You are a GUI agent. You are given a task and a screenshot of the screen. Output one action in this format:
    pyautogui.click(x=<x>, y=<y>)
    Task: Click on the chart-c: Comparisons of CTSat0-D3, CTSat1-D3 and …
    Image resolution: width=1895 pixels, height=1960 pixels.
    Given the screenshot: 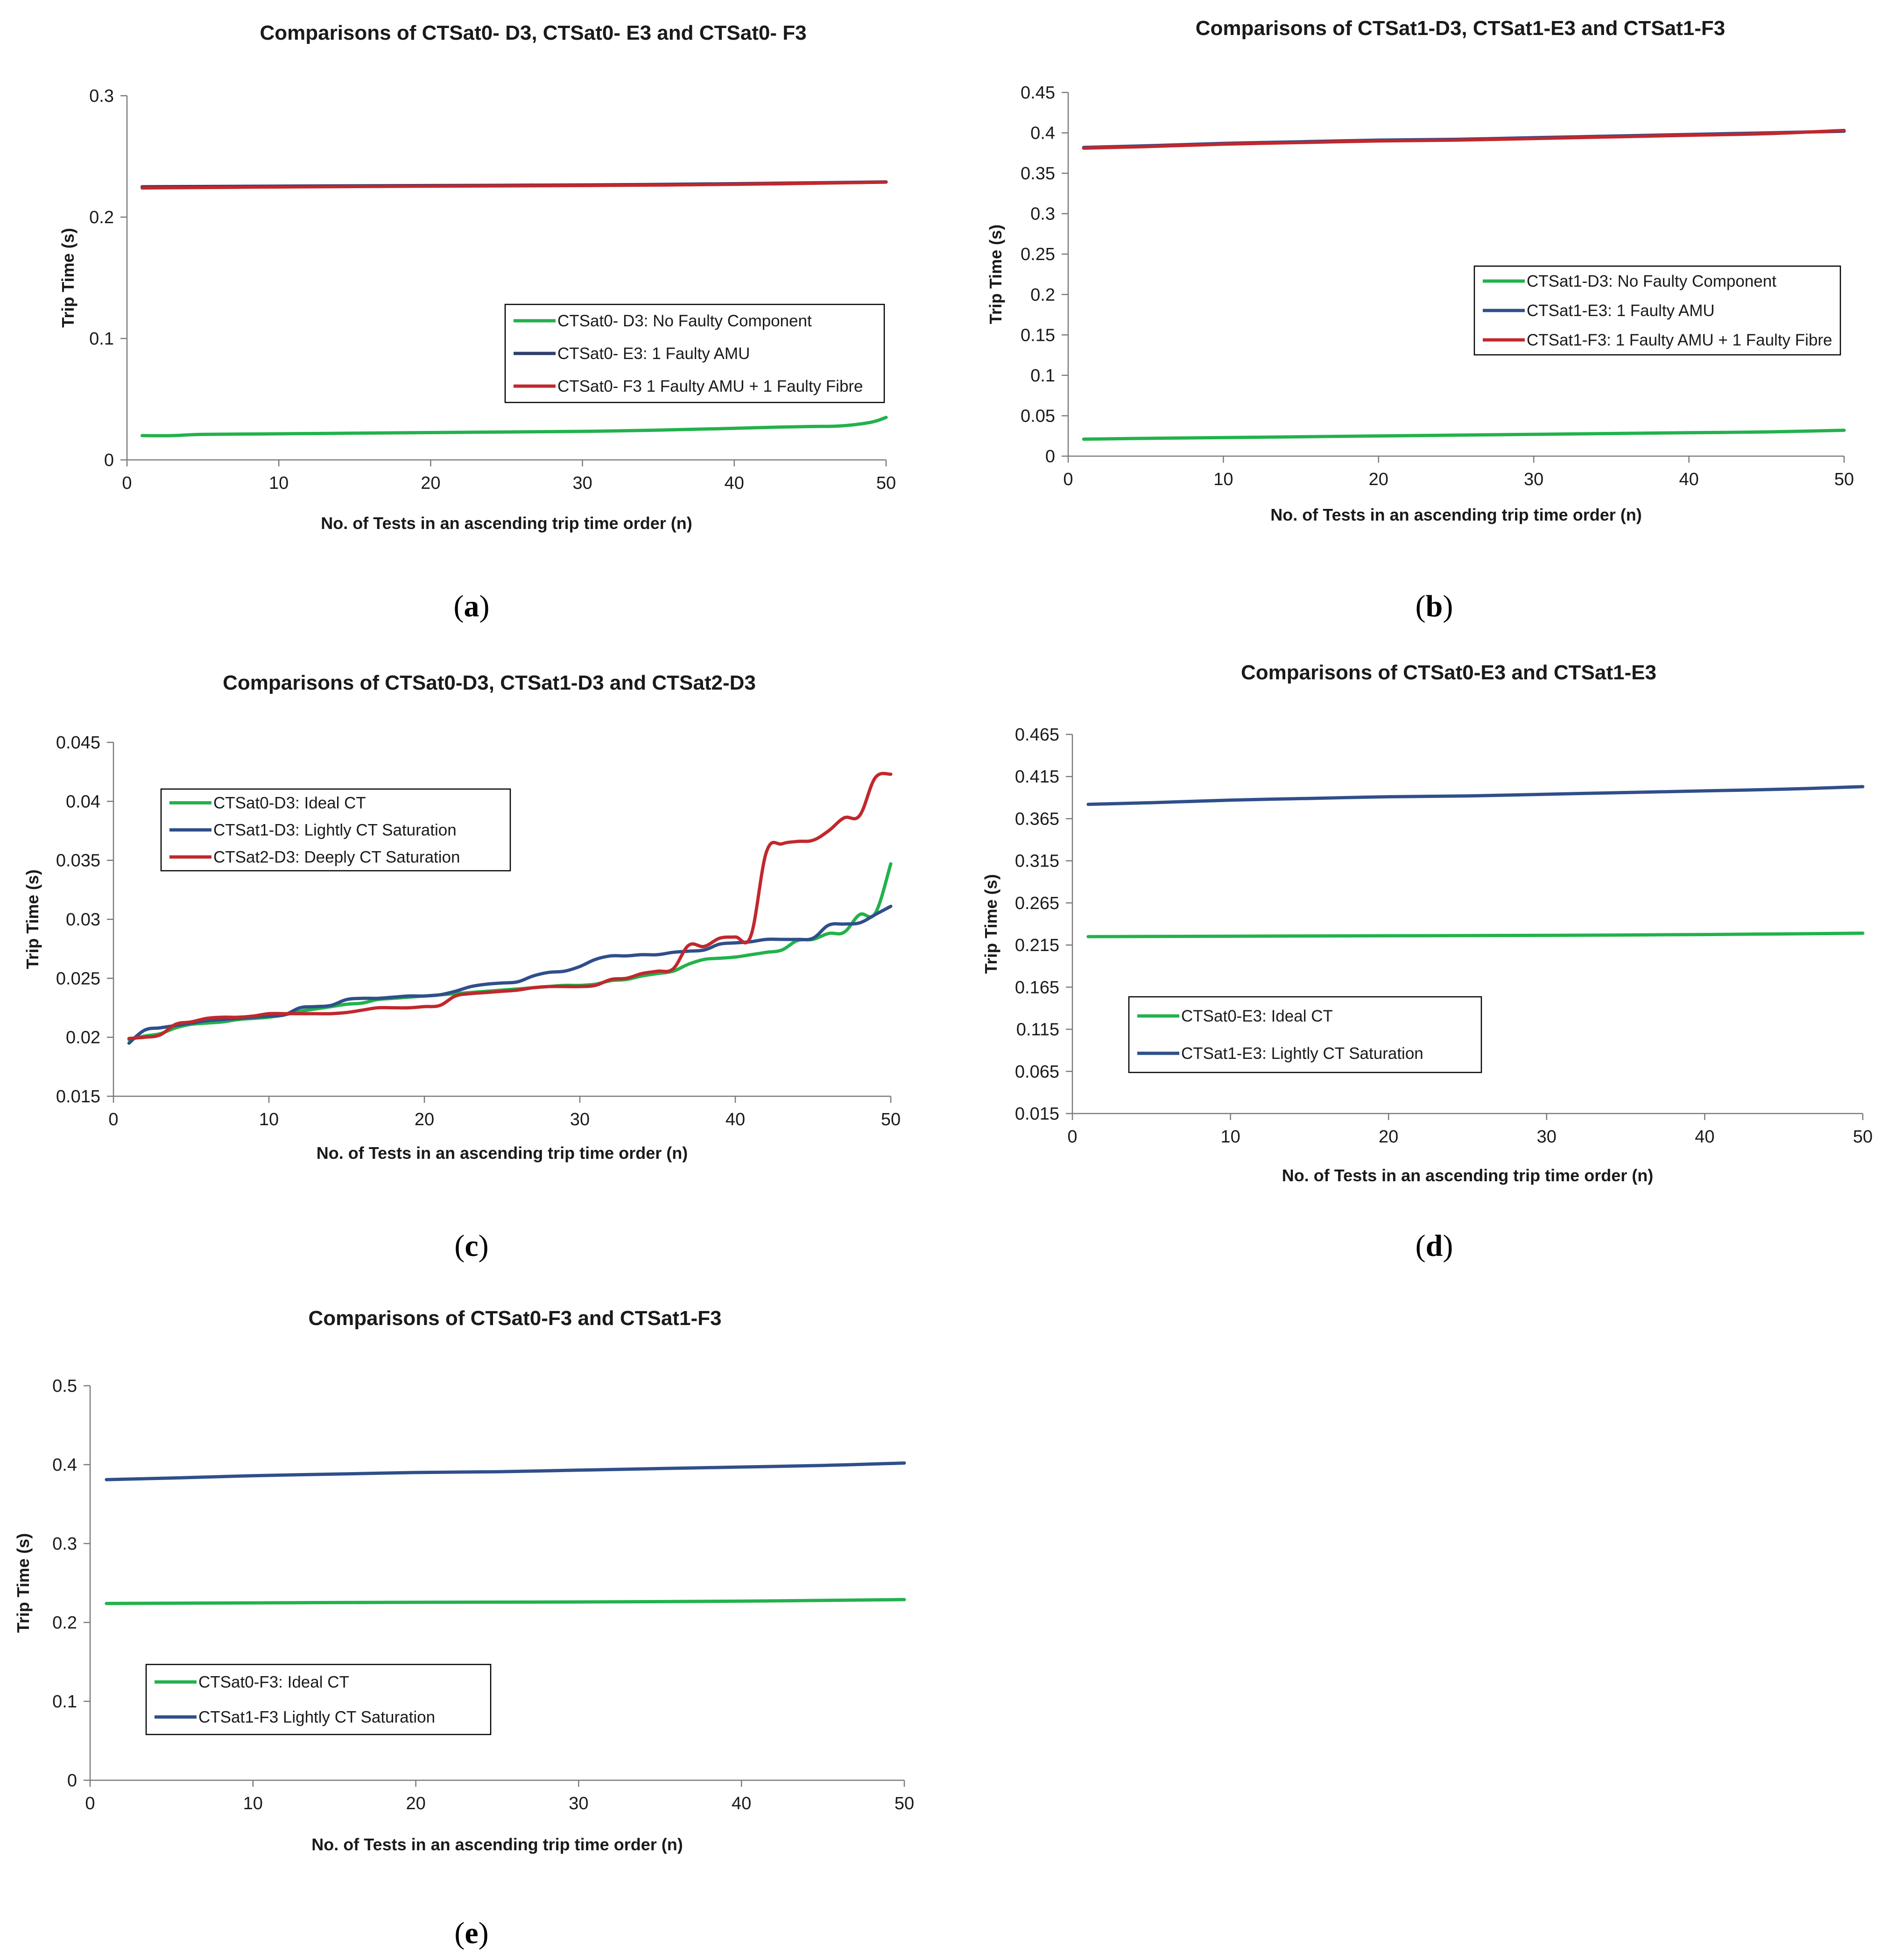 What is the action you would take?
    pyautogui.click(x=462, y=967)
    